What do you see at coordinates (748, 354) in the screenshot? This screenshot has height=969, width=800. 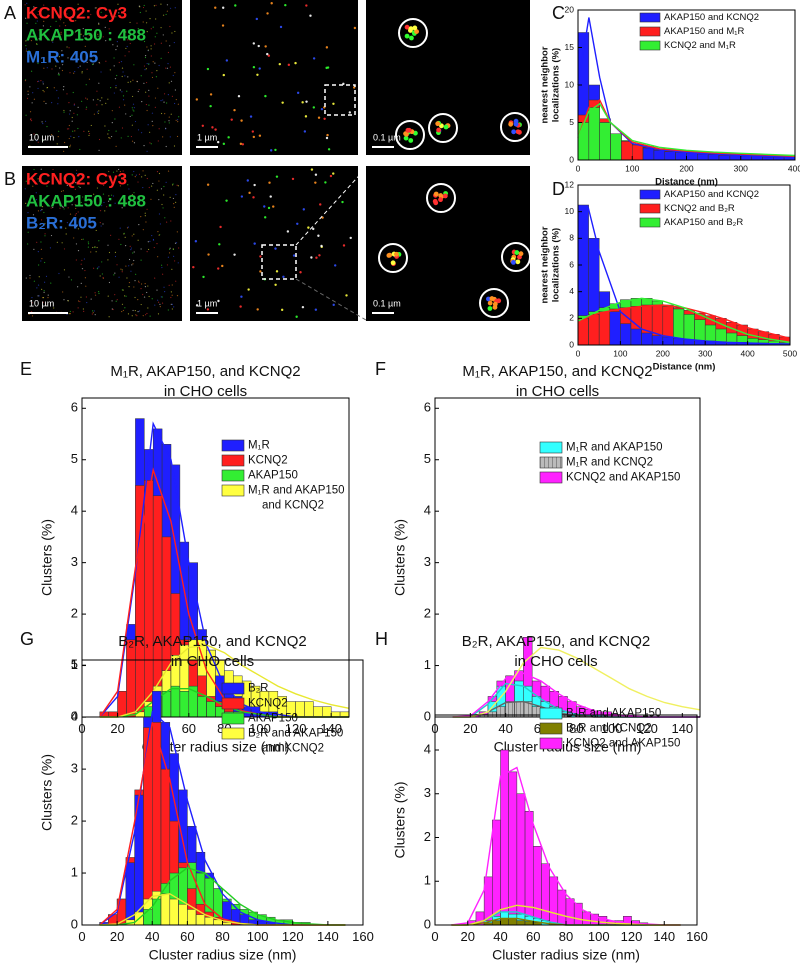 I see `x-tick-label: 400` at bounding box center [748, 354].